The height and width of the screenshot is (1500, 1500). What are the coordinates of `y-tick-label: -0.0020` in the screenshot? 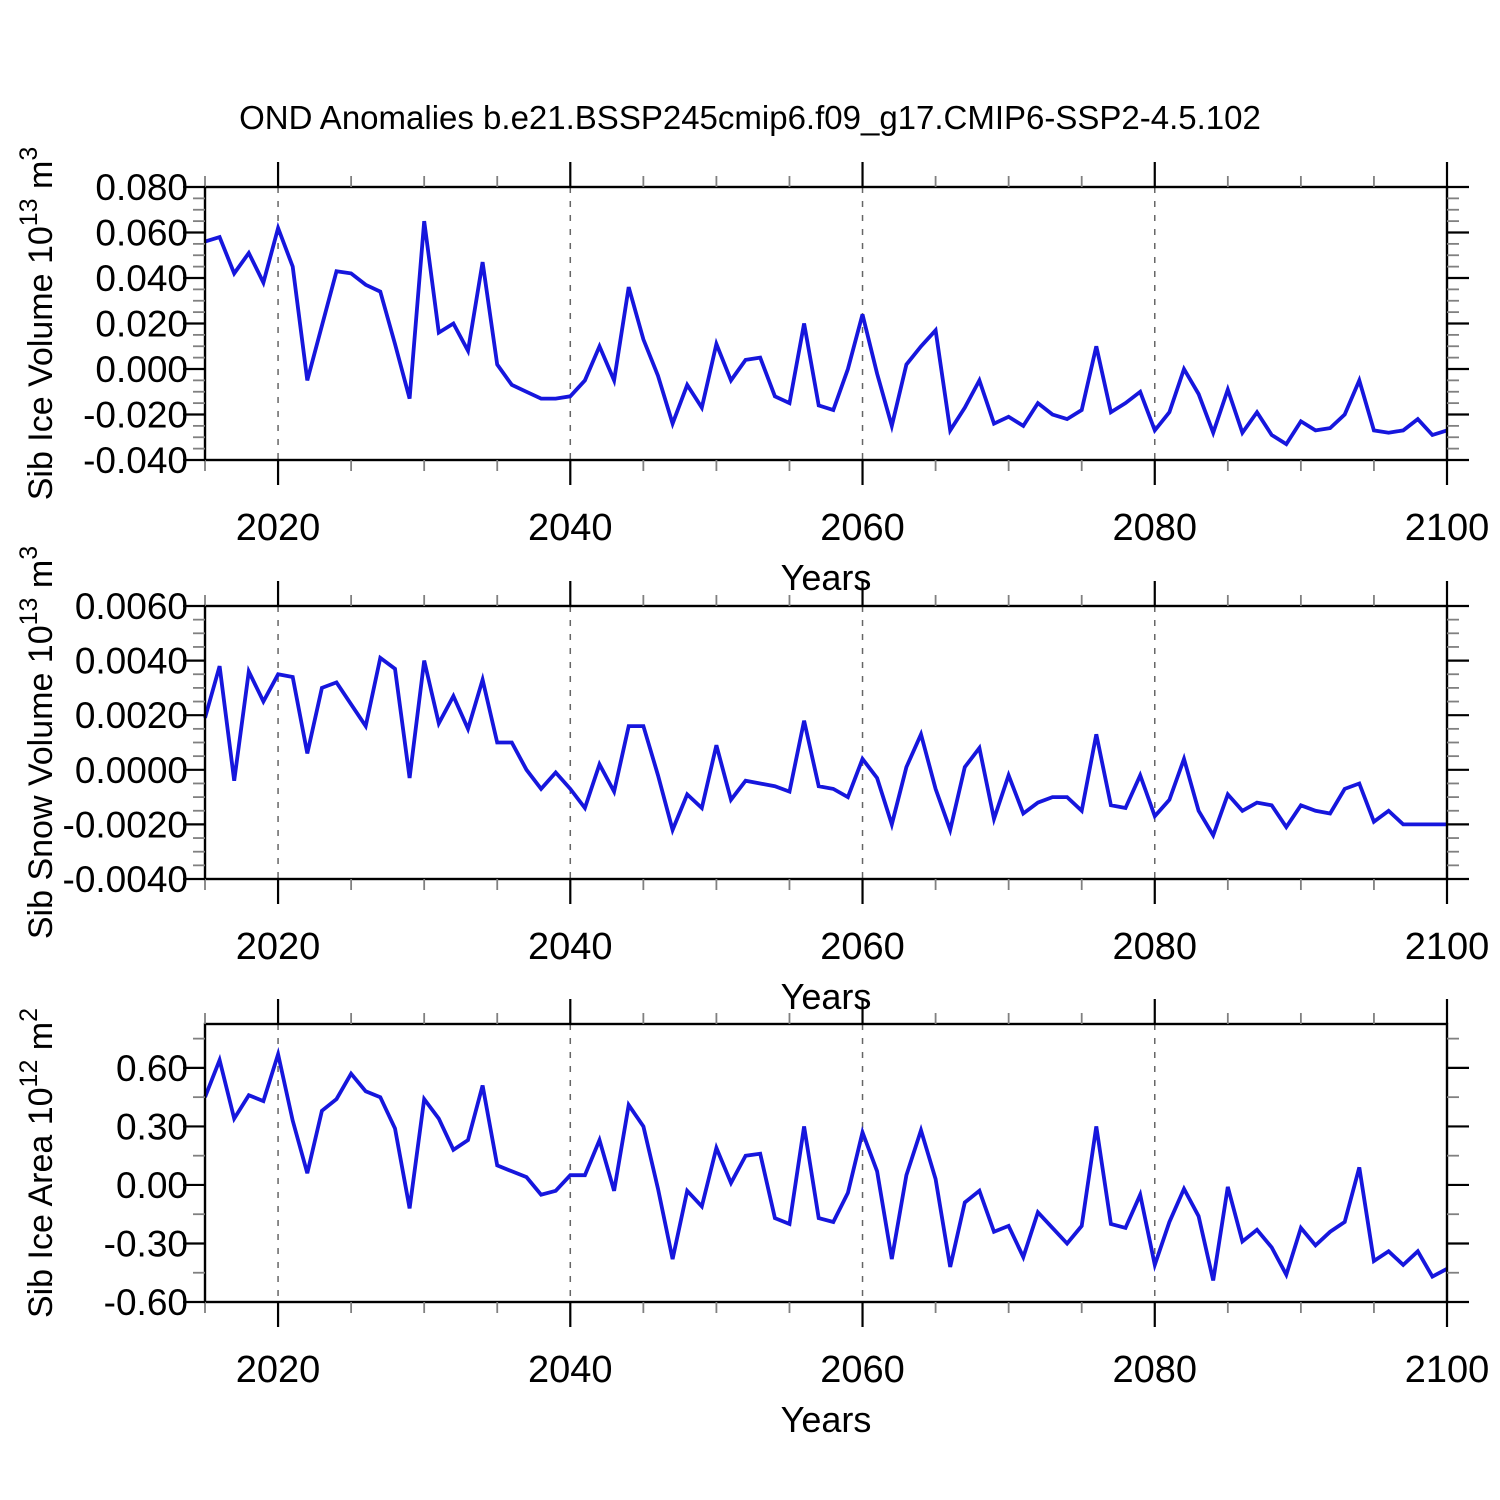 It's located at (126, 824).